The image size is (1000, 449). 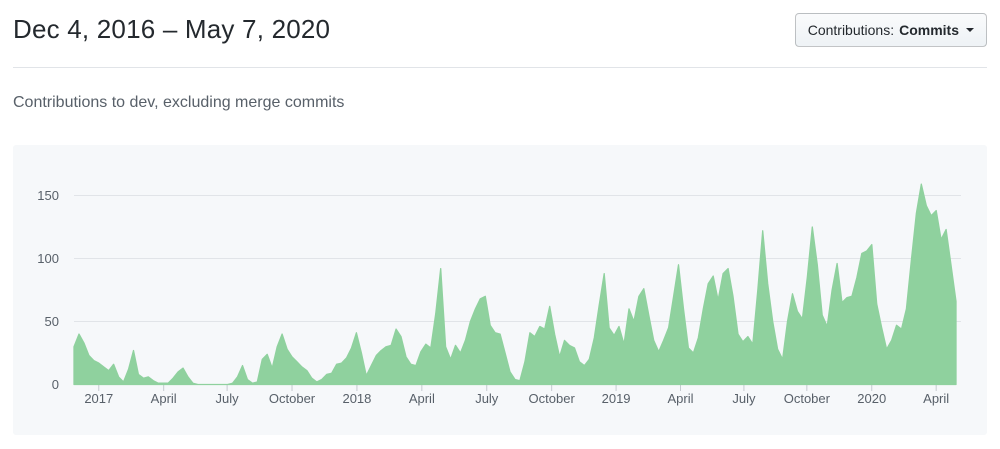 What do you see at coordinates (970, 32) in the screenshot?
I see `caret-down-icon` at bounding box center [970, 32].